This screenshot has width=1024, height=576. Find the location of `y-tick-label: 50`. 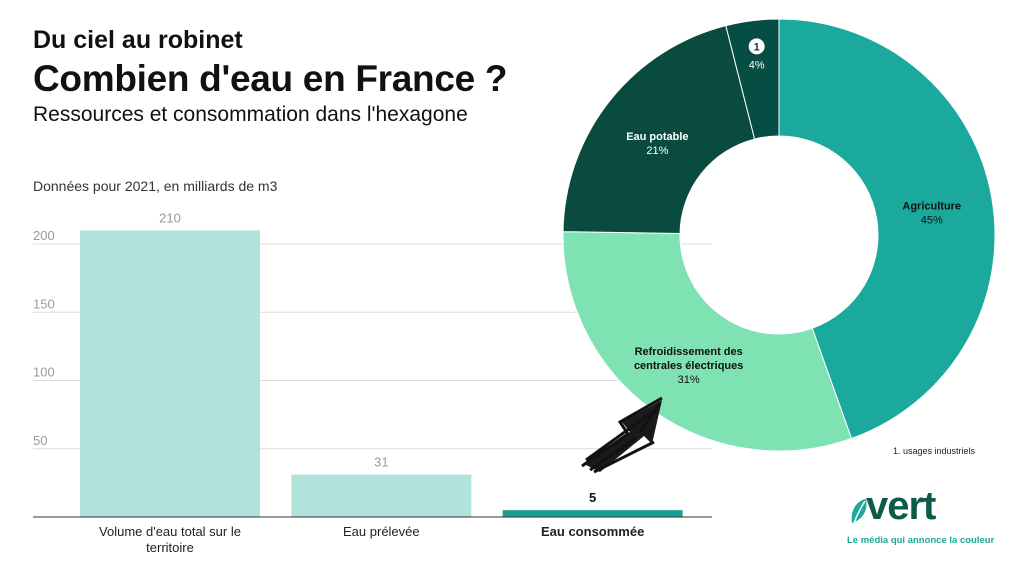

y-tick-label: 50 is located at coordinates (40, 440).